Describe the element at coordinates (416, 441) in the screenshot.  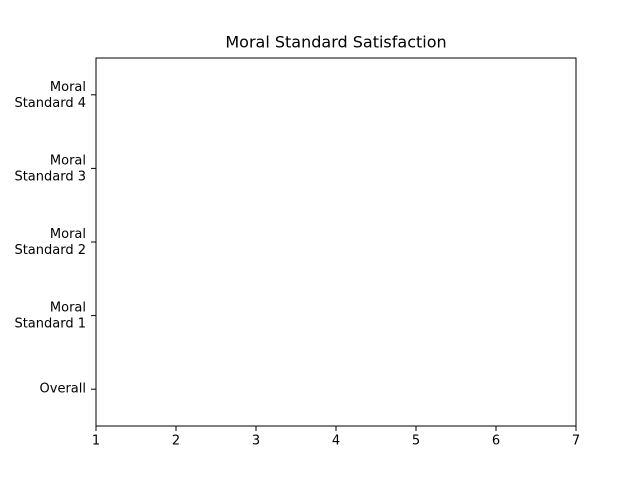
I see `x-tick-label: 5` at that location.